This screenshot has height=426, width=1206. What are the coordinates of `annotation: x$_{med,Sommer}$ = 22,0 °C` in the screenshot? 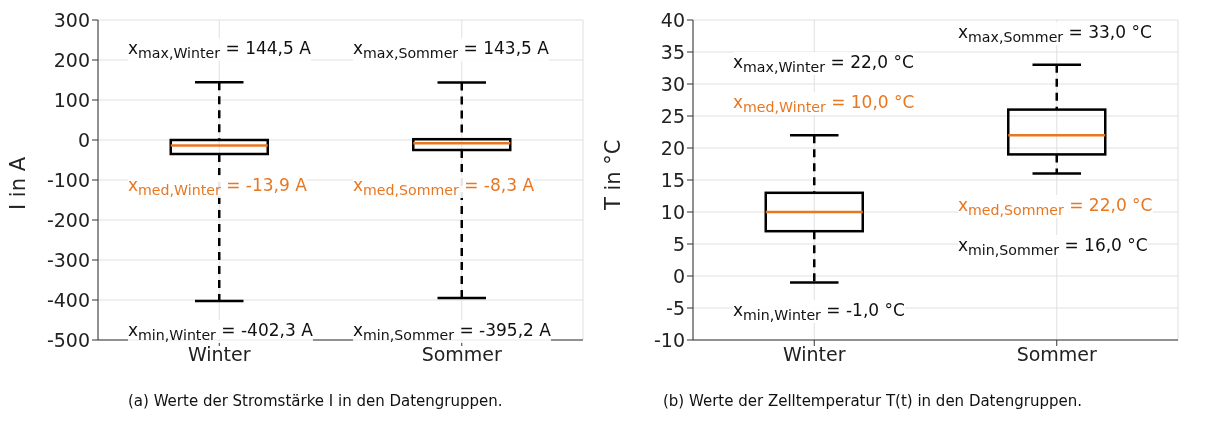 It's located at (1055, 207).